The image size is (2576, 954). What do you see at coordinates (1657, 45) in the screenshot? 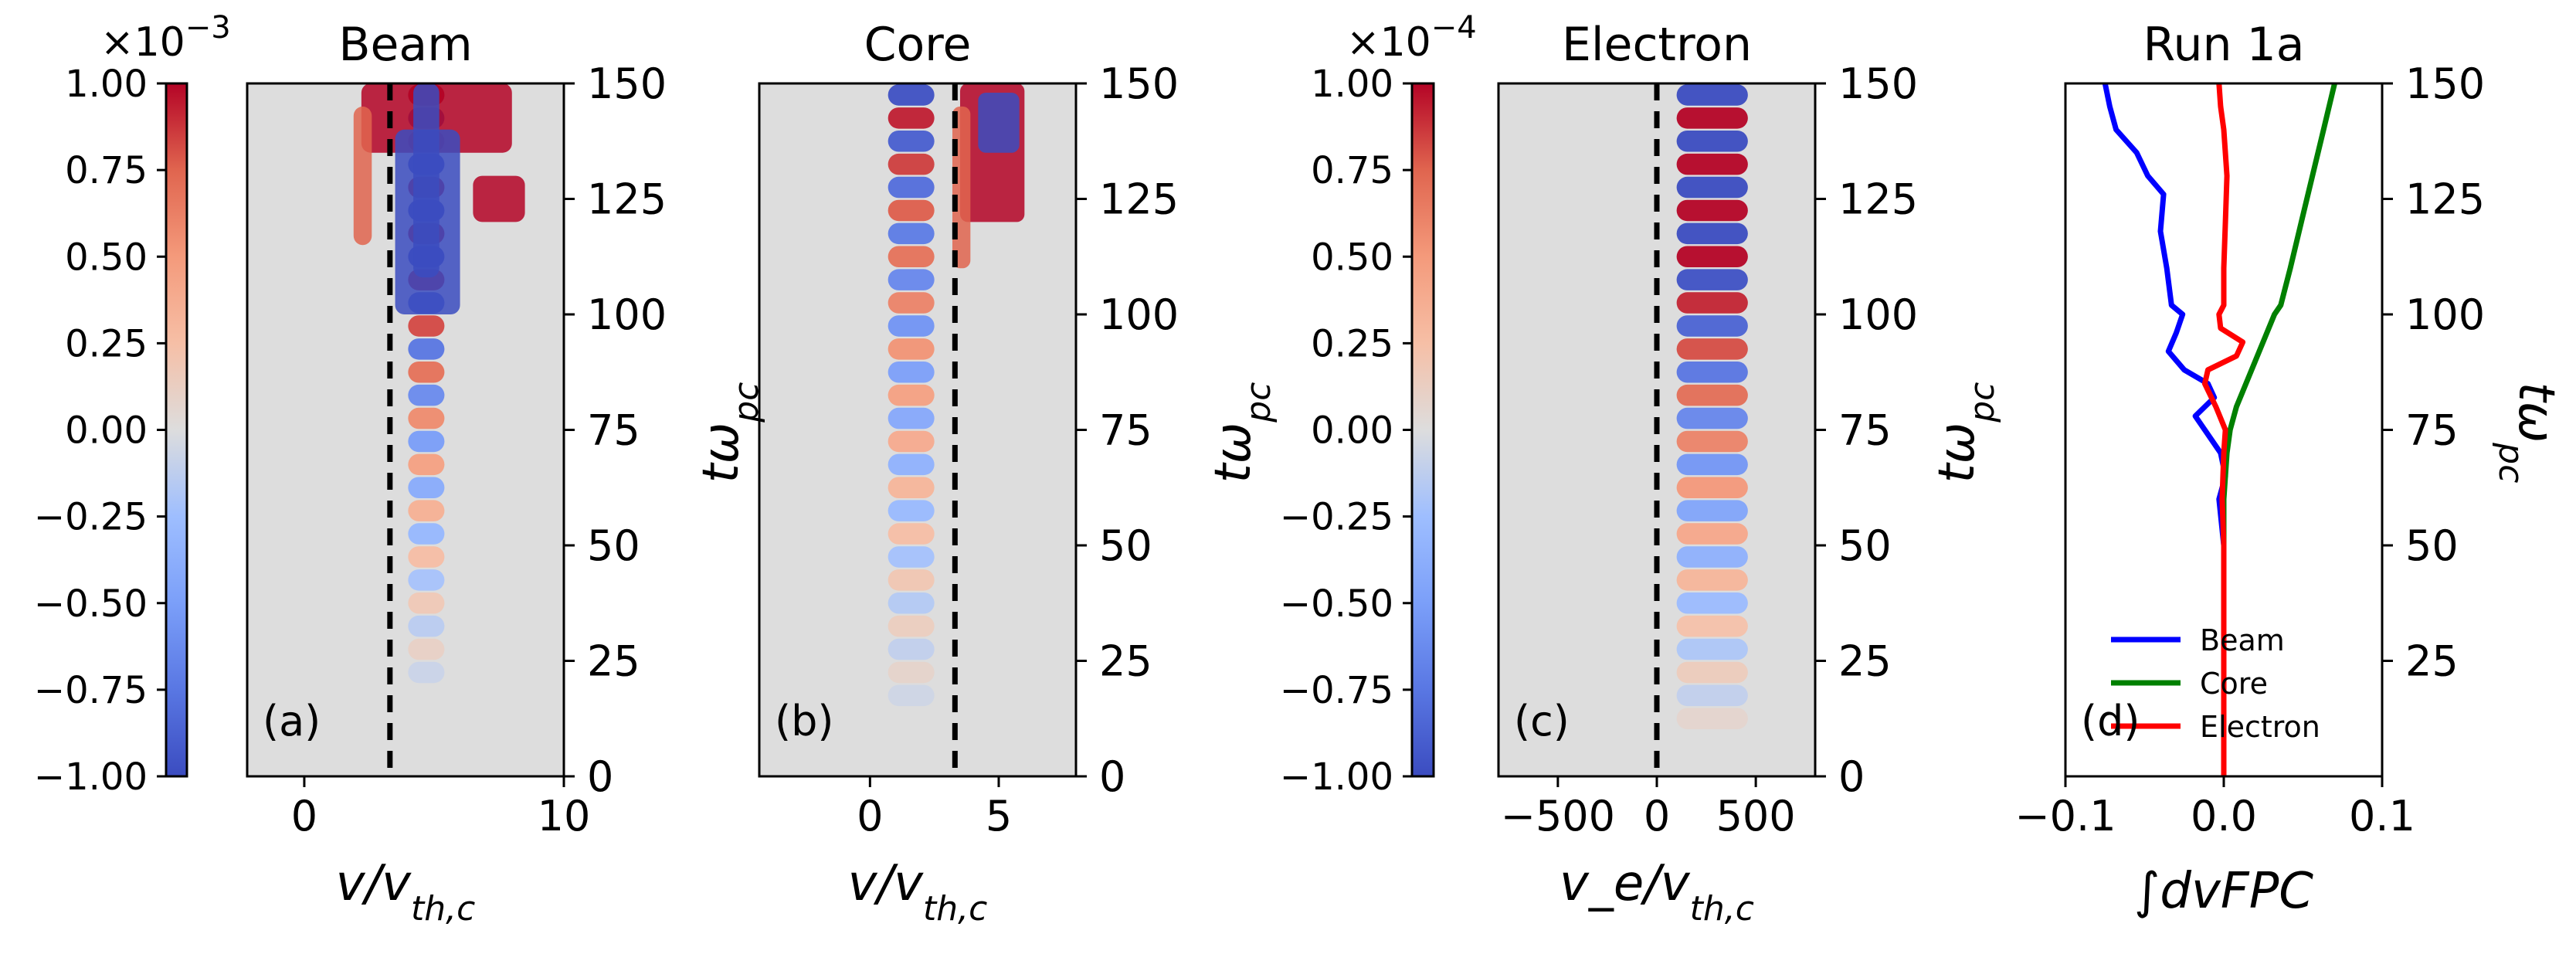
I see `panel-title: Electron` at bounding box center [1657, 45].